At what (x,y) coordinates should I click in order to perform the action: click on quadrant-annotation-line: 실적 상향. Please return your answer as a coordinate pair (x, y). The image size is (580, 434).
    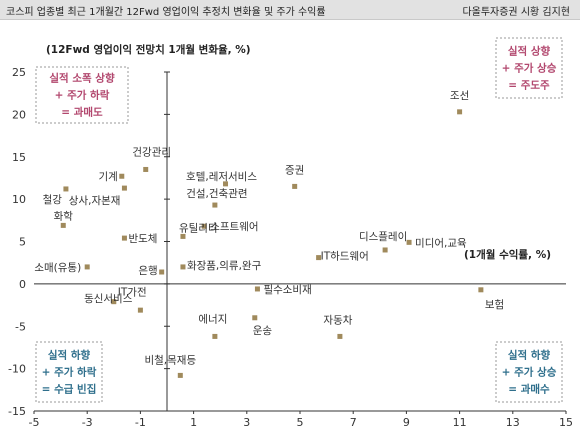
    Looking at the image, I should click on (529, 51).